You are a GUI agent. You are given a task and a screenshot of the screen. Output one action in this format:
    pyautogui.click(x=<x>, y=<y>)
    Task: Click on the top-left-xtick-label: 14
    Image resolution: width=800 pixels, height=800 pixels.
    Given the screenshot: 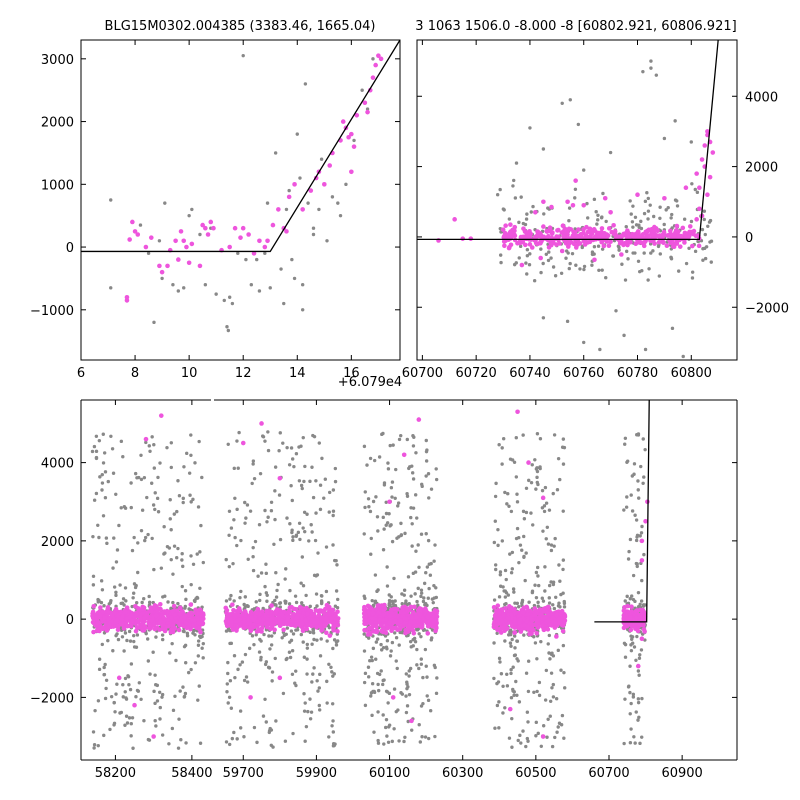 What is the action you would take?
    pyautogui.click(x=297, y=373)
    